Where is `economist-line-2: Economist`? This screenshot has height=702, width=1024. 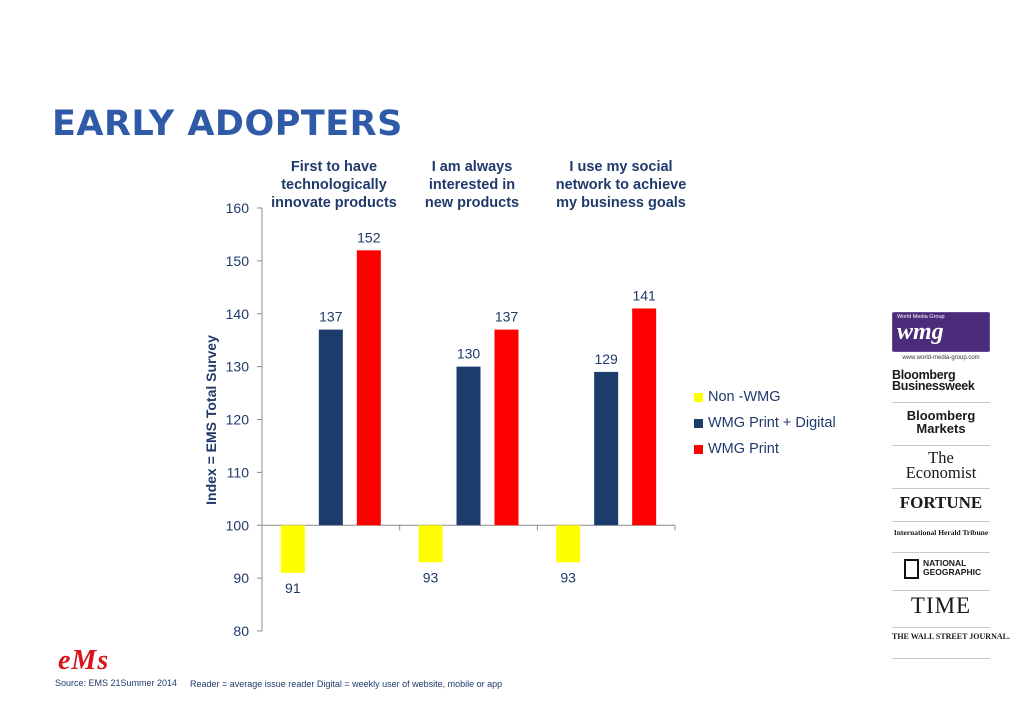 economist-line-2: Economist is located at coordinates (941, 472).